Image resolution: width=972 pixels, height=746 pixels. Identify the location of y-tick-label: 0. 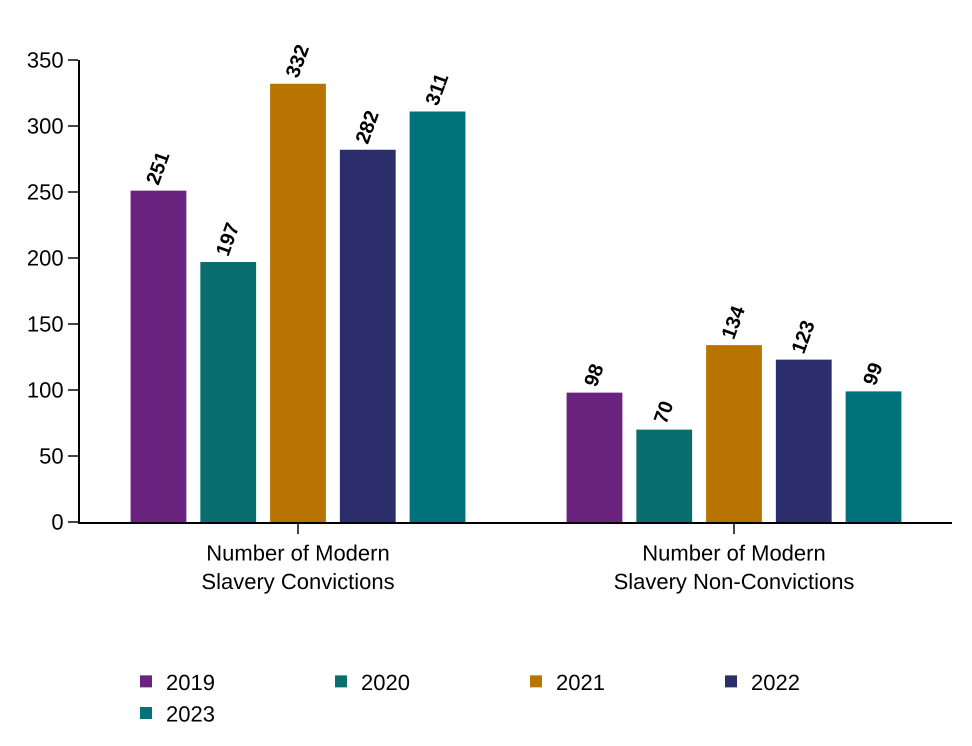
(57, 522).